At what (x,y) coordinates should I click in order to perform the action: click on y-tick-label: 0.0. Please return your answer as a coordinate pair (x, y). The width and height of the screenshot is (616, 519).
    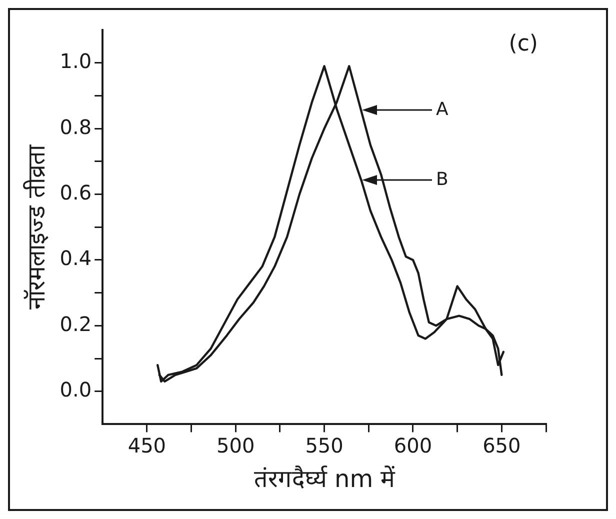
    Looking at the image, I should click on (76, 390).